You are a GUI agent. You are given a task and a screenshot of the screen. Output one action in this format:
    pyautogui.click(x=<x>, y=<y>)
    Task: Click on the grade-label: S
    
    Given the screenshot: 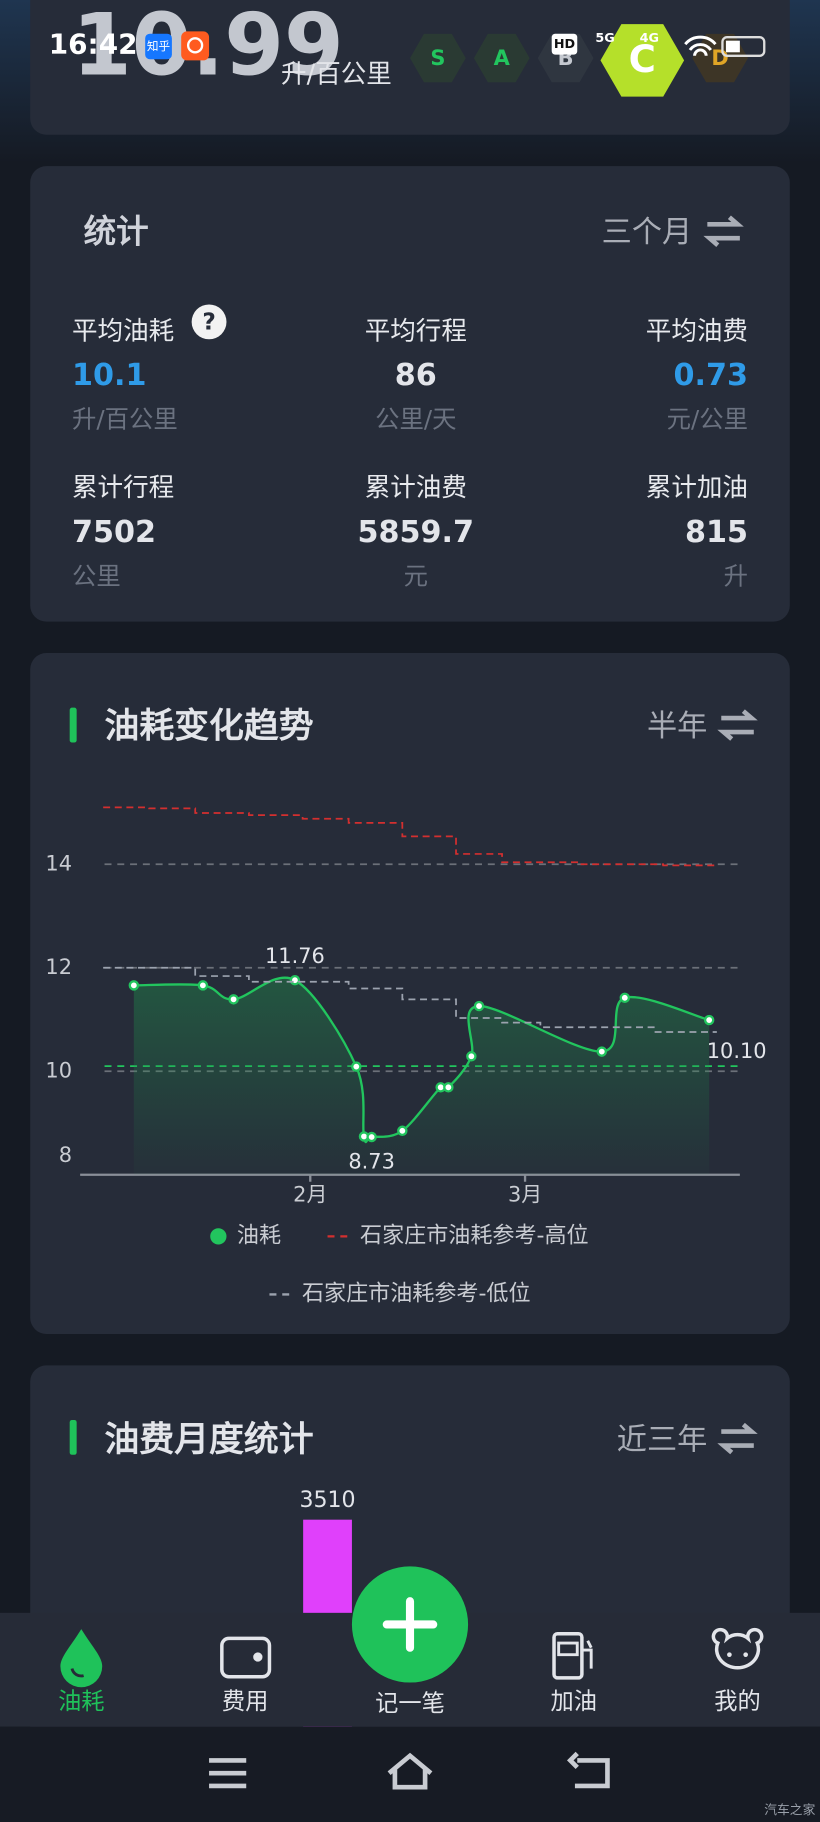 What is the action you would take?
    pyautogui.click(x=437, y=58)
    